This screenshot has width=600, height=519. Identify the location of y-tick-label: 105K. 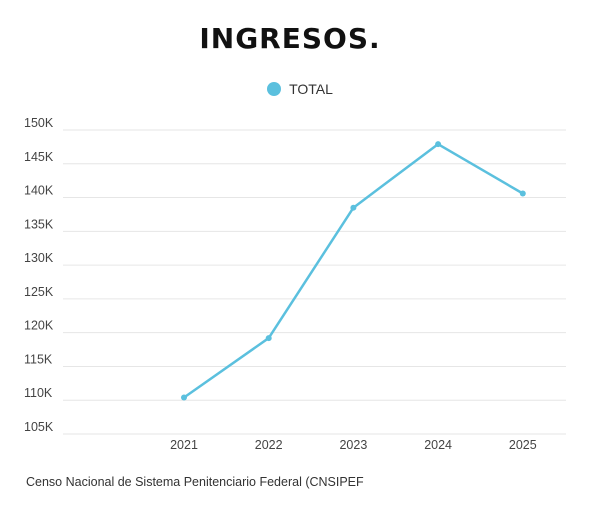
(39, 427).